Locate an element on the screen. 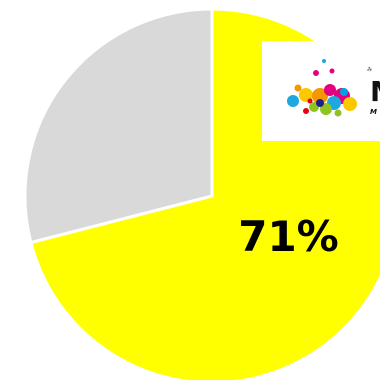 This screenshot has height=380, width=380. brand-logo: み M M is located at coordinates (321, 91).